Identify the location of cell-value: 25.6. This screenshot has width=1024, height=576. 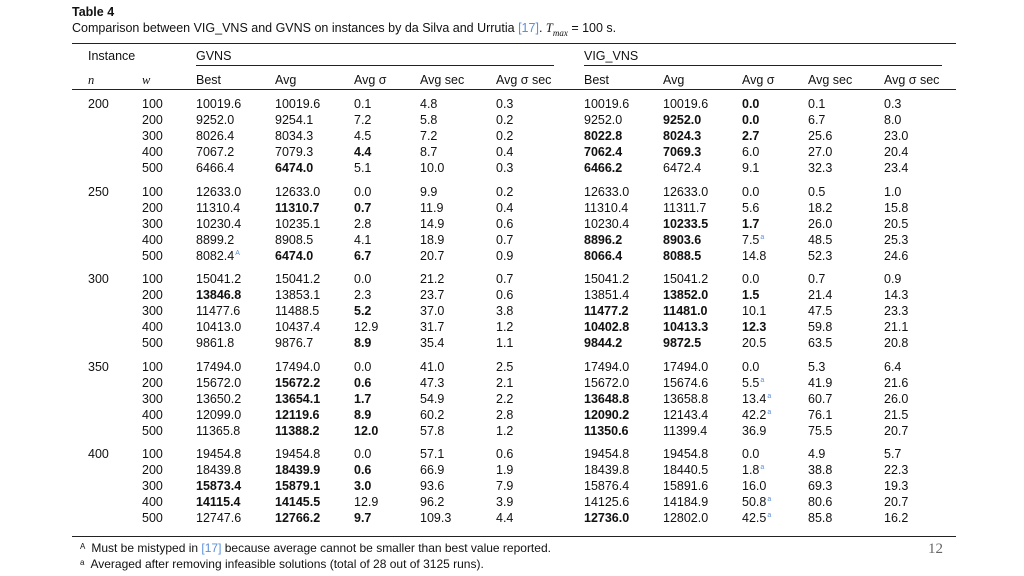
(820, 136).